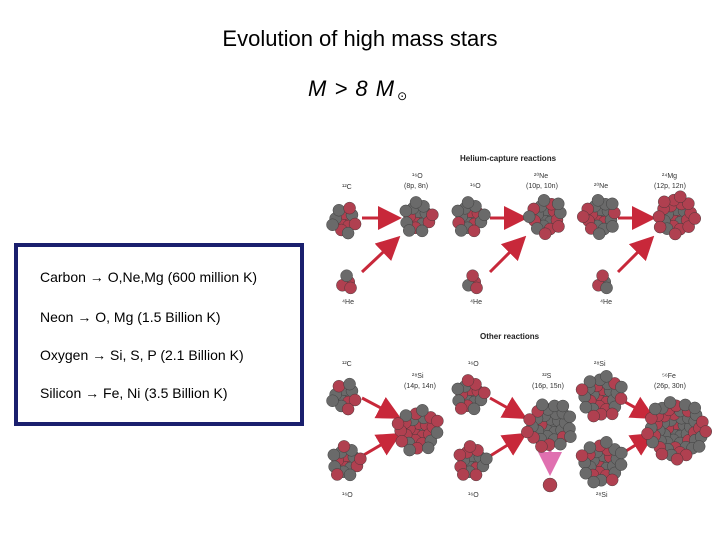 Image resolution: width=720 pixels, height=540 pixels. I want to click on other-reactions-heading: Other reactions, so click(510, 336).